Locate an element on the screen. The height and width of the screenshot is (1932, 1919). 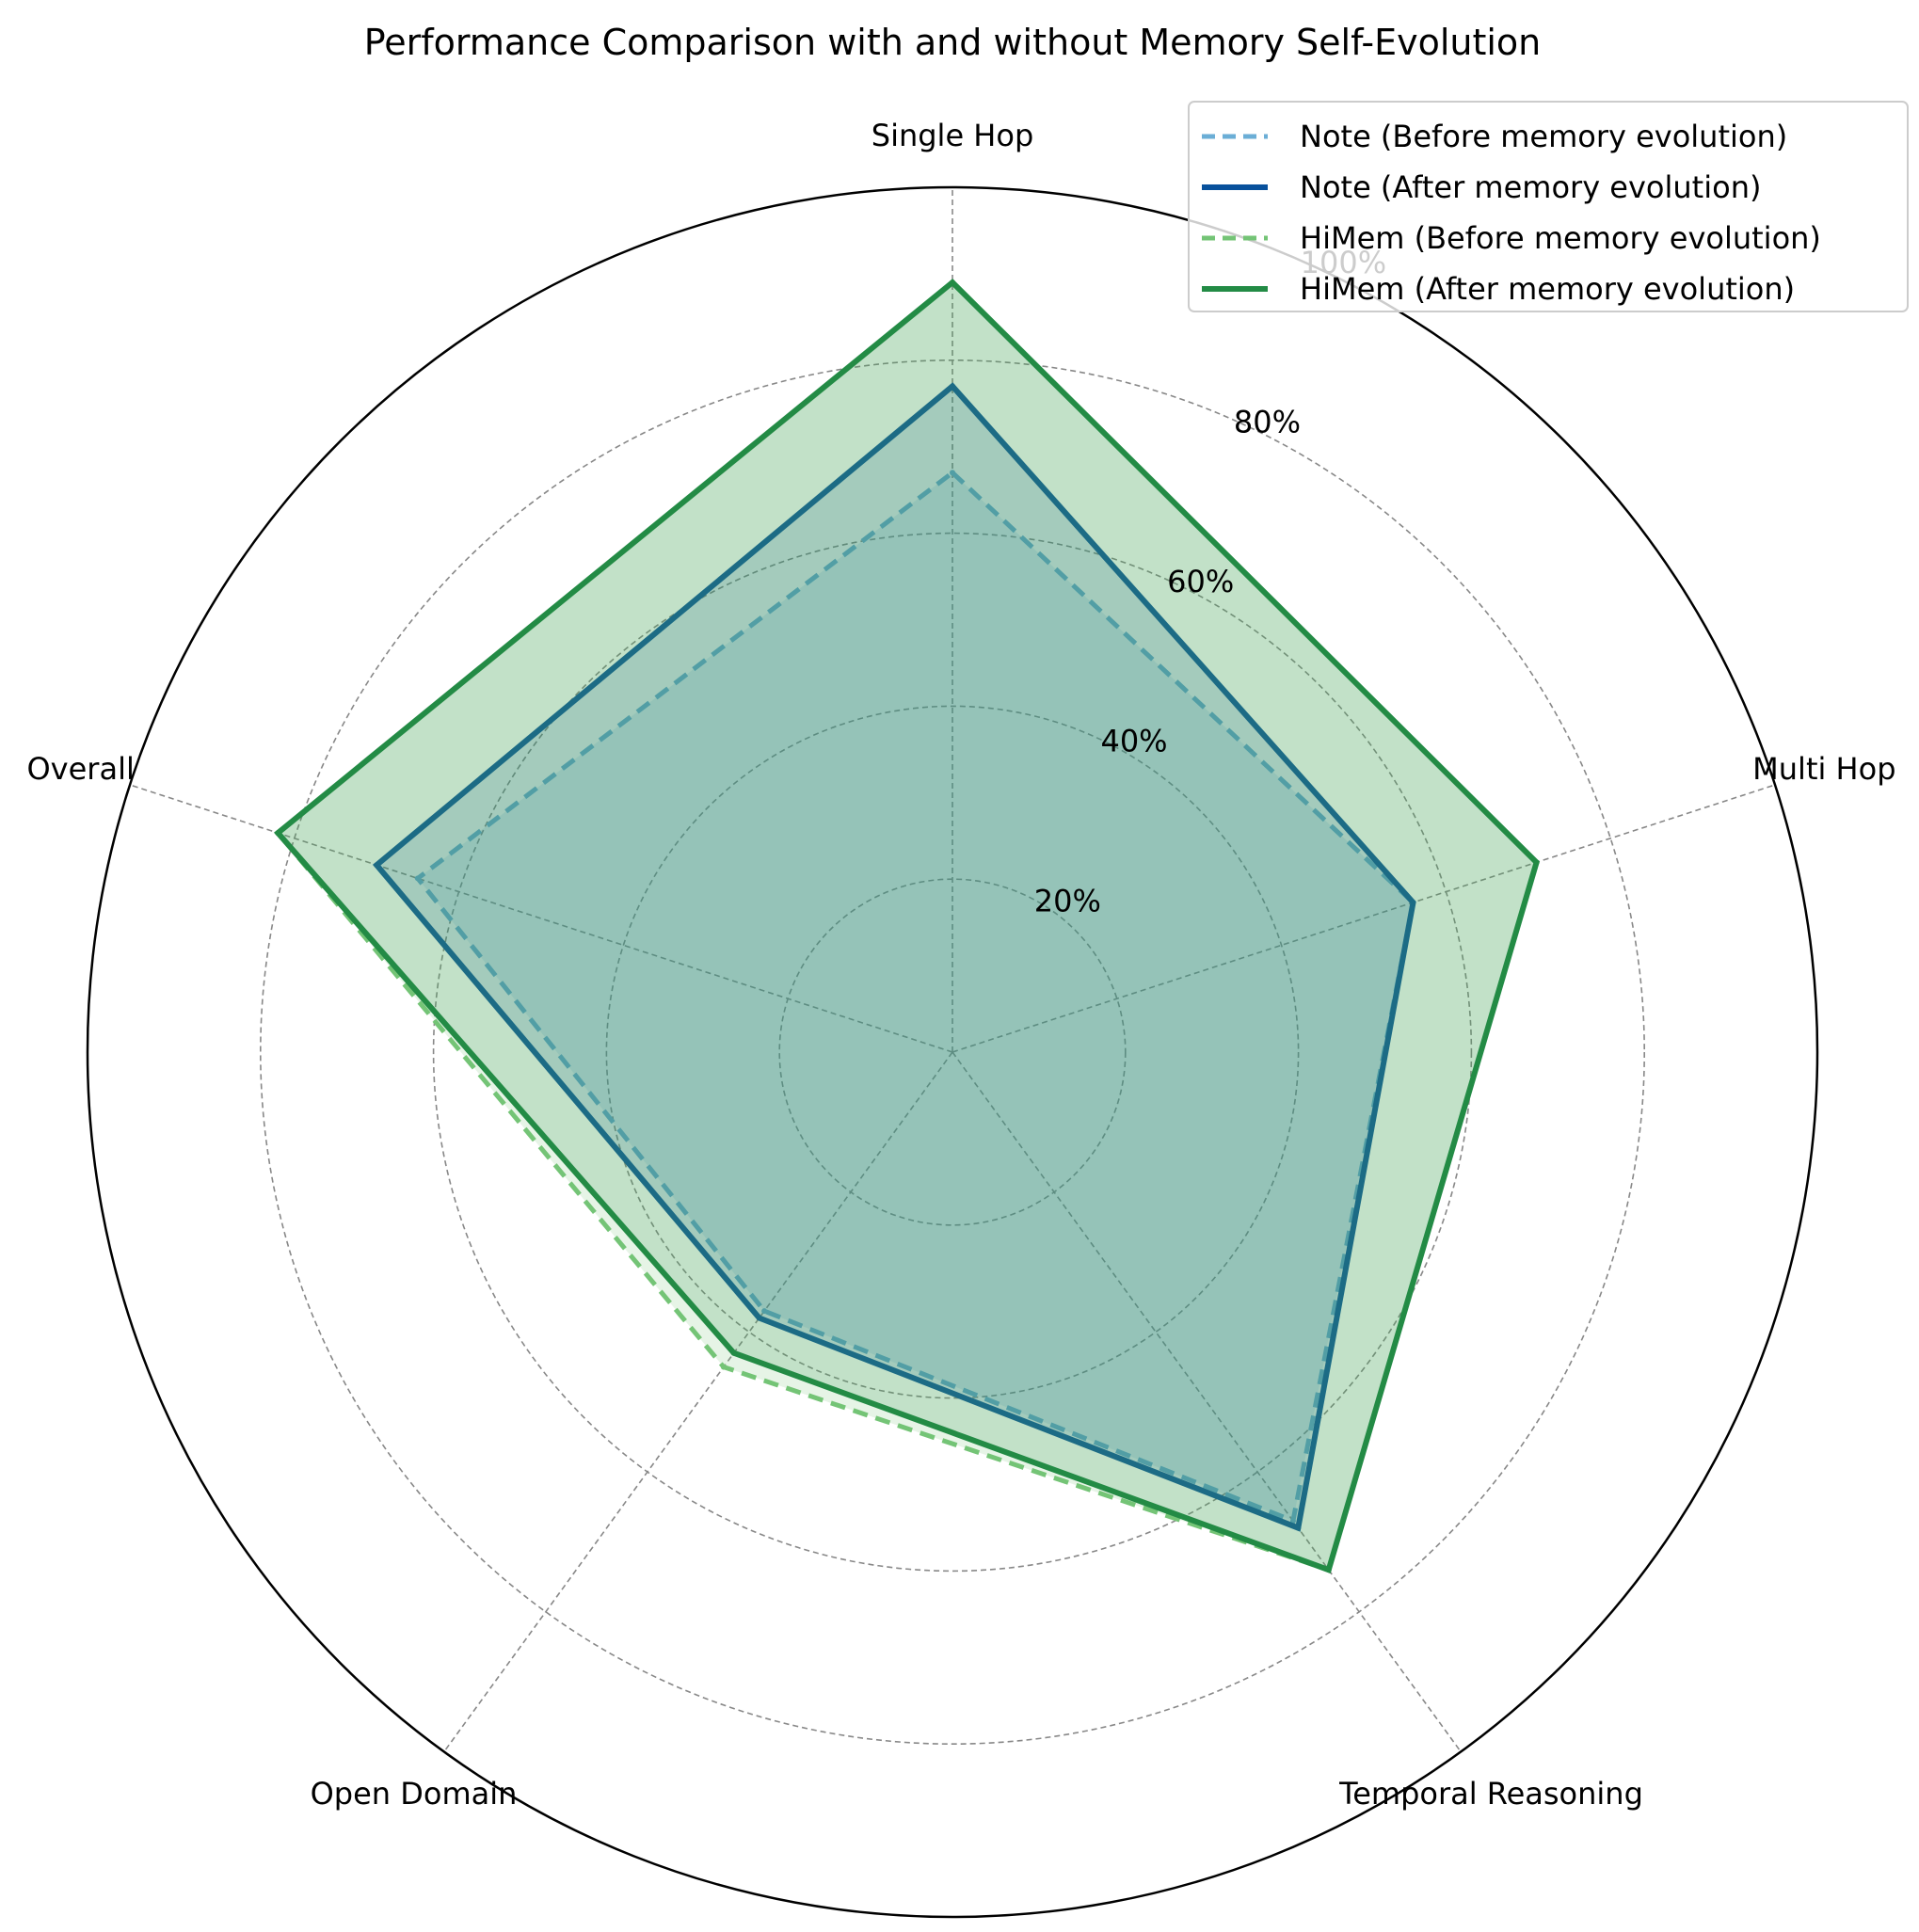
grid-ring is located at coordinates (952, 1052).